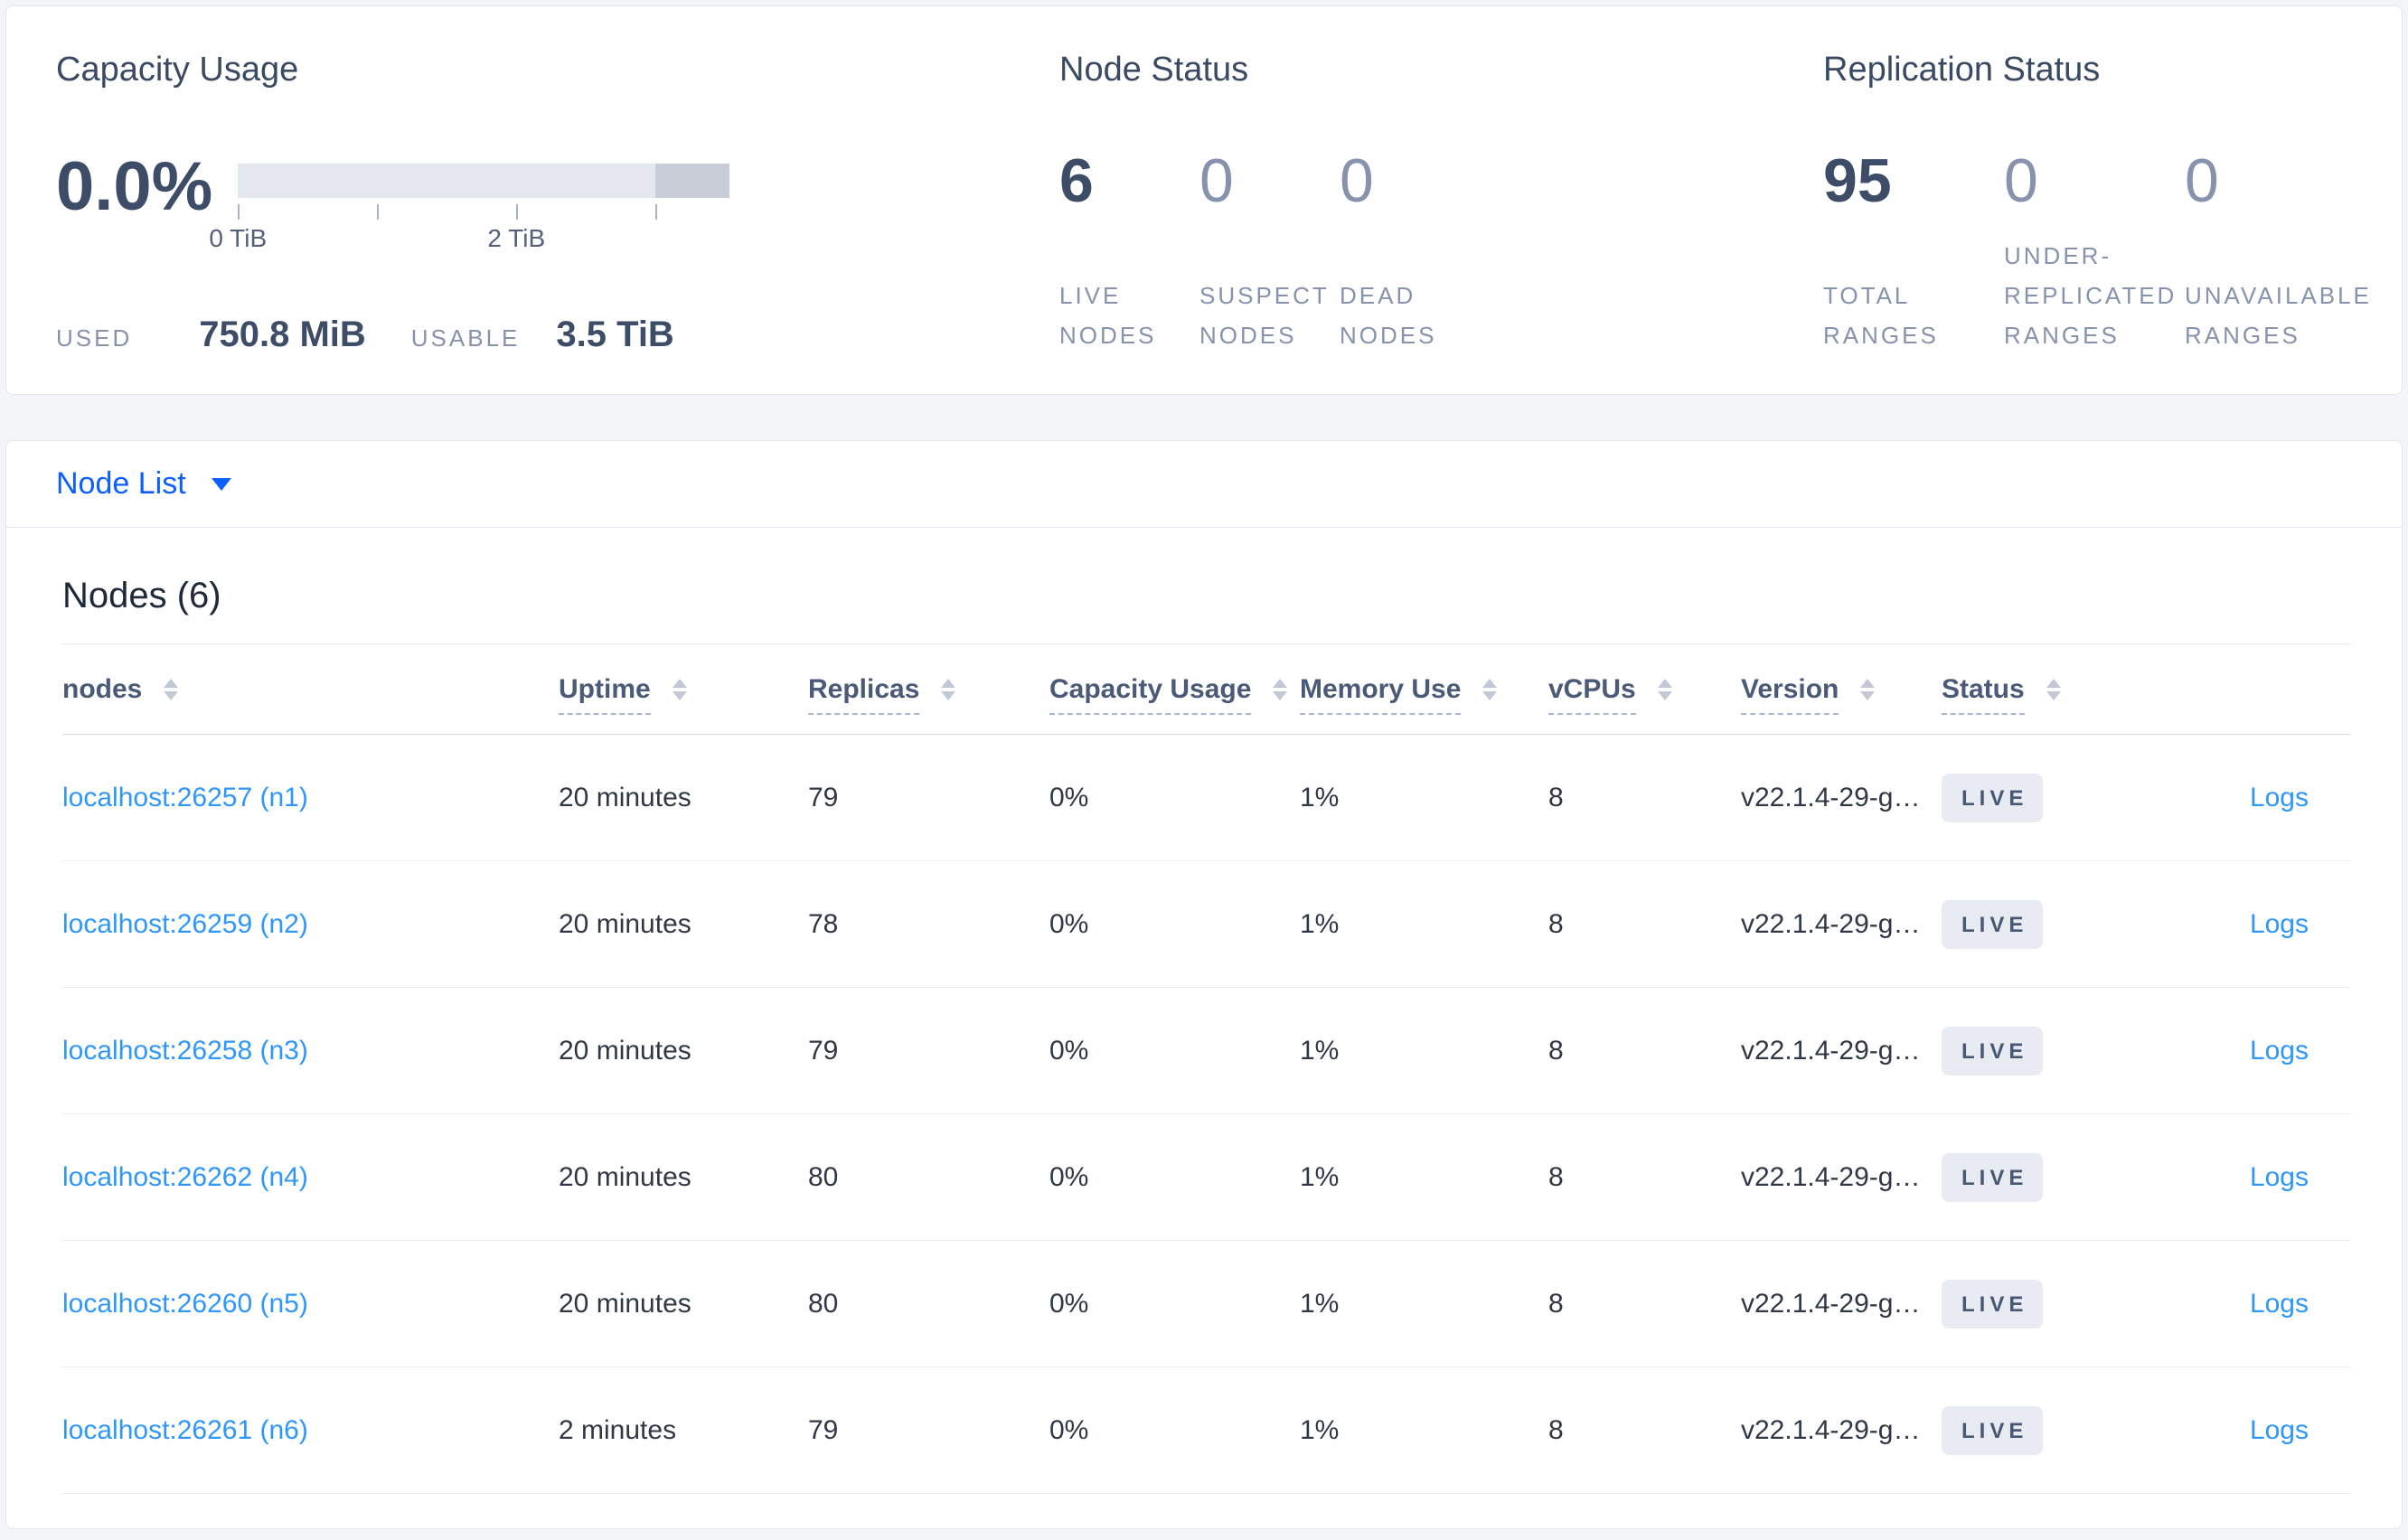  Describe the element at coordinates (2091, 295) in the screenshot. I see `under-replicated-ranges-label: UNDER-REPLICATED RANGES` at that location.